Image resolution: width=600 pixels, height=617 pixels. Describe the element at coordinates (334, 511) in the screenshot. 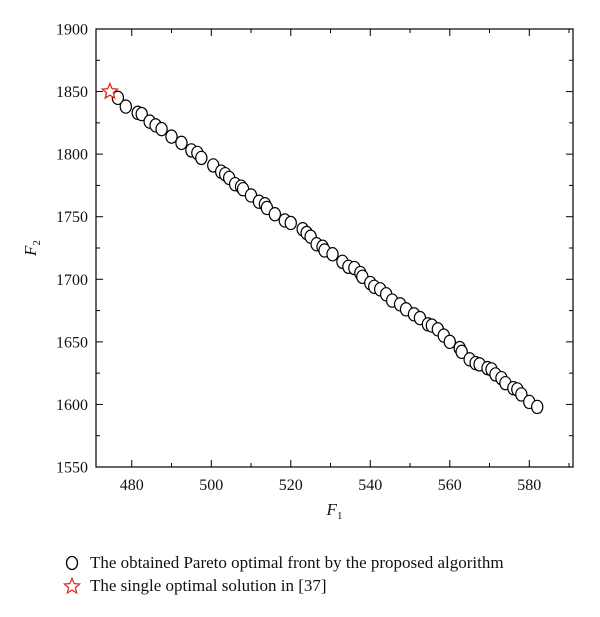

I see `x-axis-label: F1` at that location.